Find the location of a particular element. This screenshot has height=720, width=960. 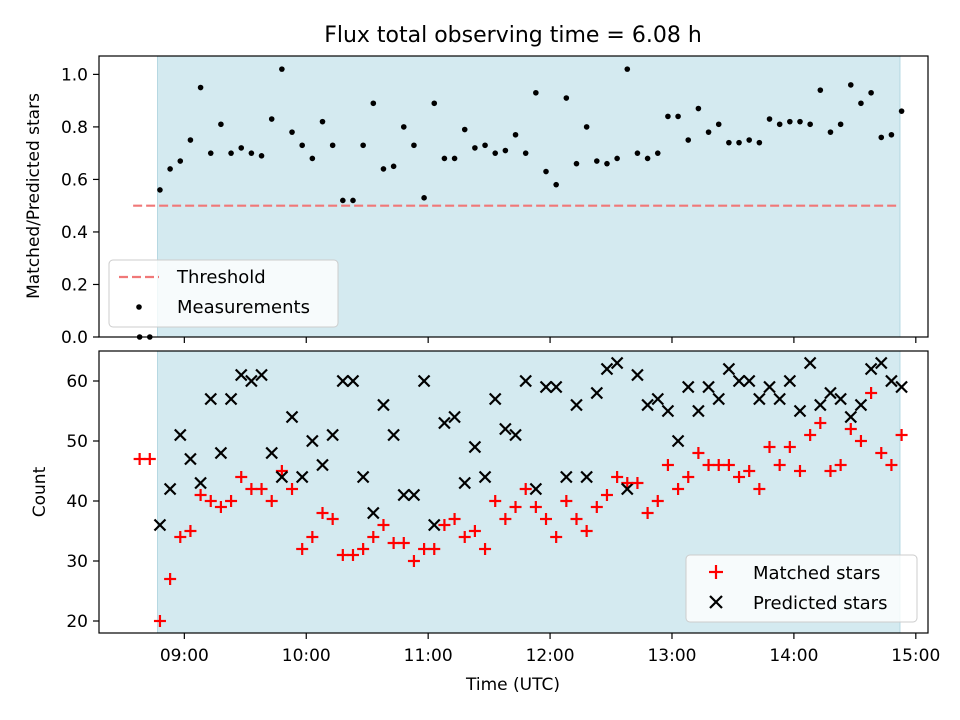

legend-measurements-swatch is located at coordinates (139, 307).